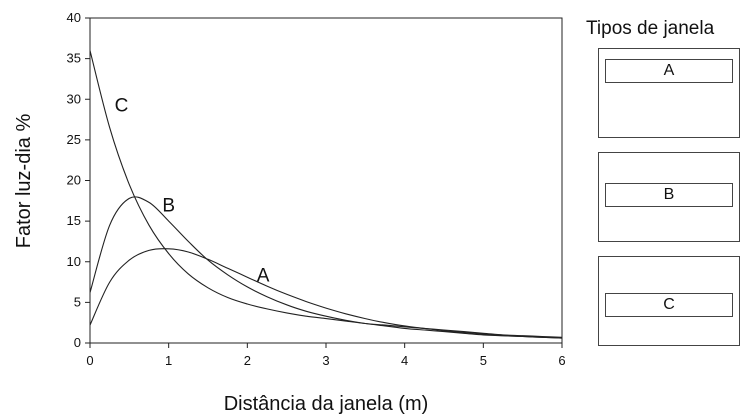 The height and width of the screenshot is (419, 755). I want to click on x-tick-label: 4, so click(404, 360).